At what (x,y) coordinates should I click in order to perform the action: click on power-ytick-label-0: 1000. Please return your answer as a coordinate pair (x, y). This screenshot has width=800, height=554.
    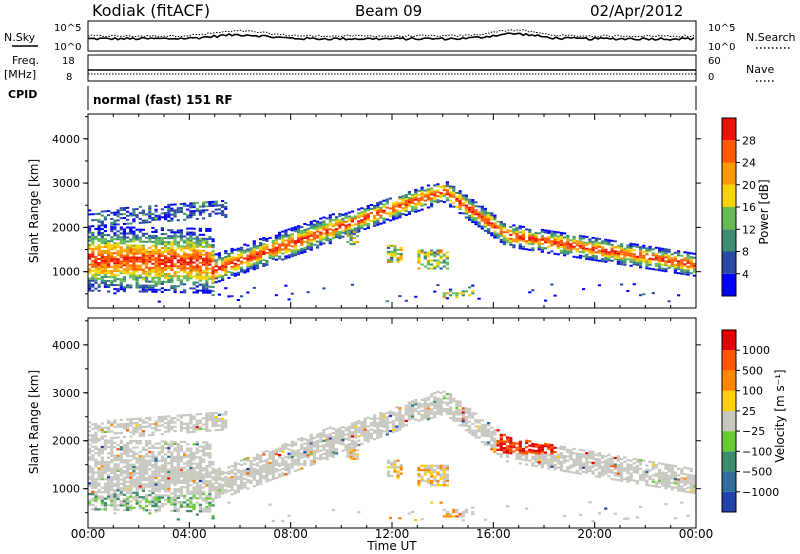
    Looking at the image, I should click on (66, 272).